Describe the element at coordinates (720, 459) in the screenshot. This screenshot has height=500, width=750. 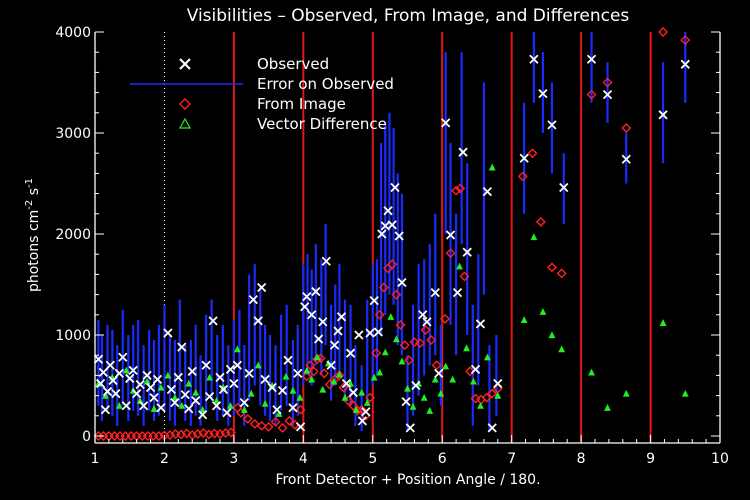
I see `x-tick-label: 10` at that location.